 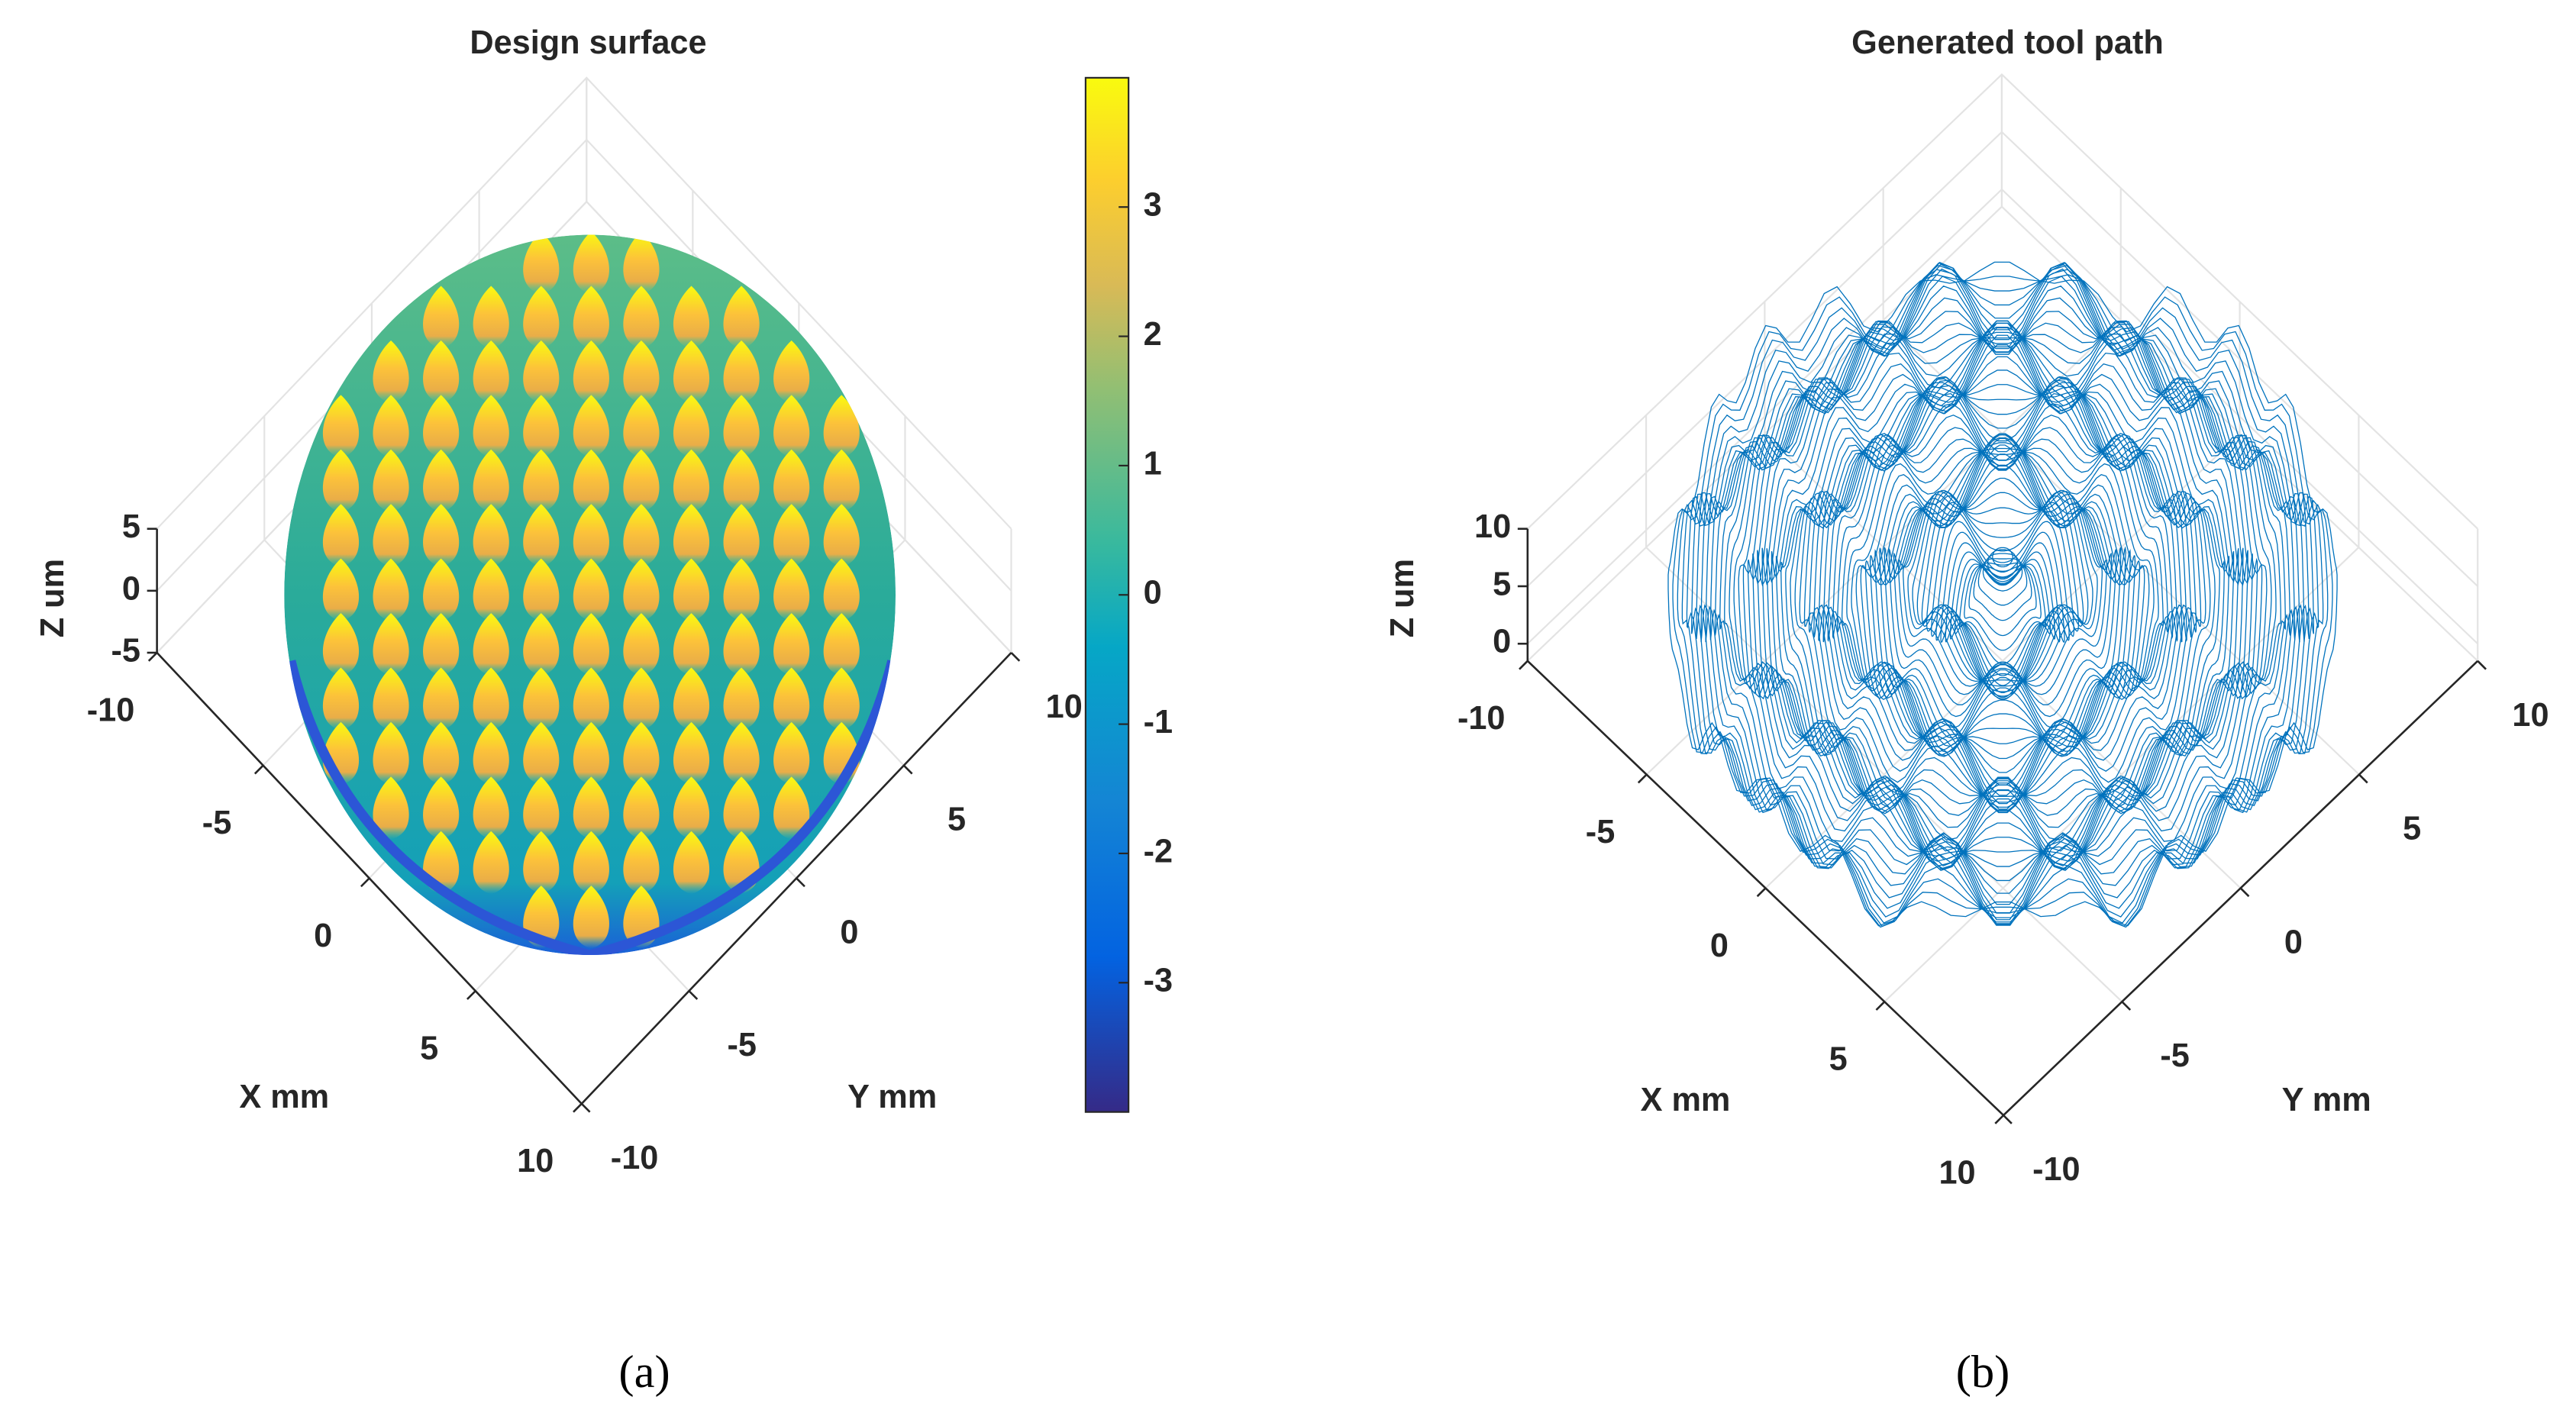 I want to click on chart-title: Generated tool path, so click(x=2007, y=42).